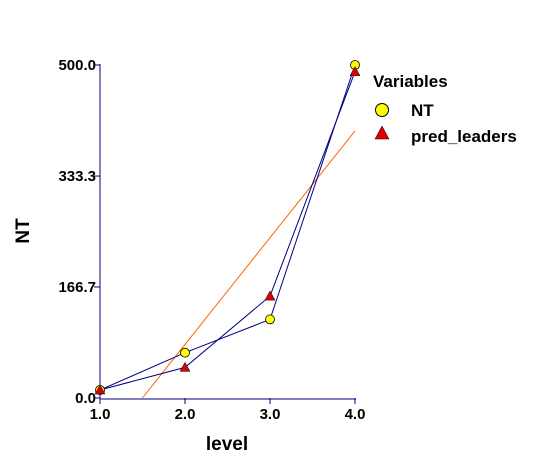 Image resolution: width=556 pixels, height=463 pixels. Describe the element at coordinates (410, 81) in the screenshot. I see `legend-title: Variables` at that location.